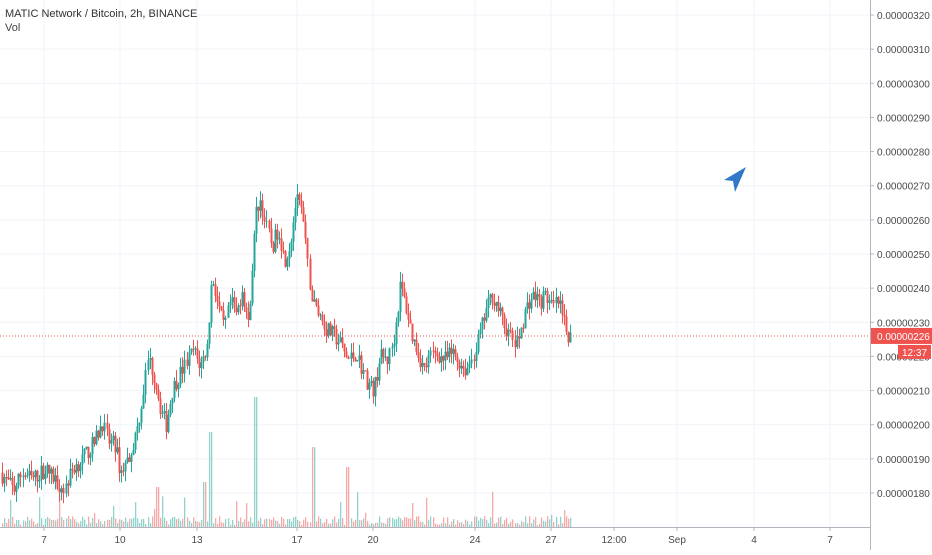  I want to click on countdown-bg, so click(914, 351).